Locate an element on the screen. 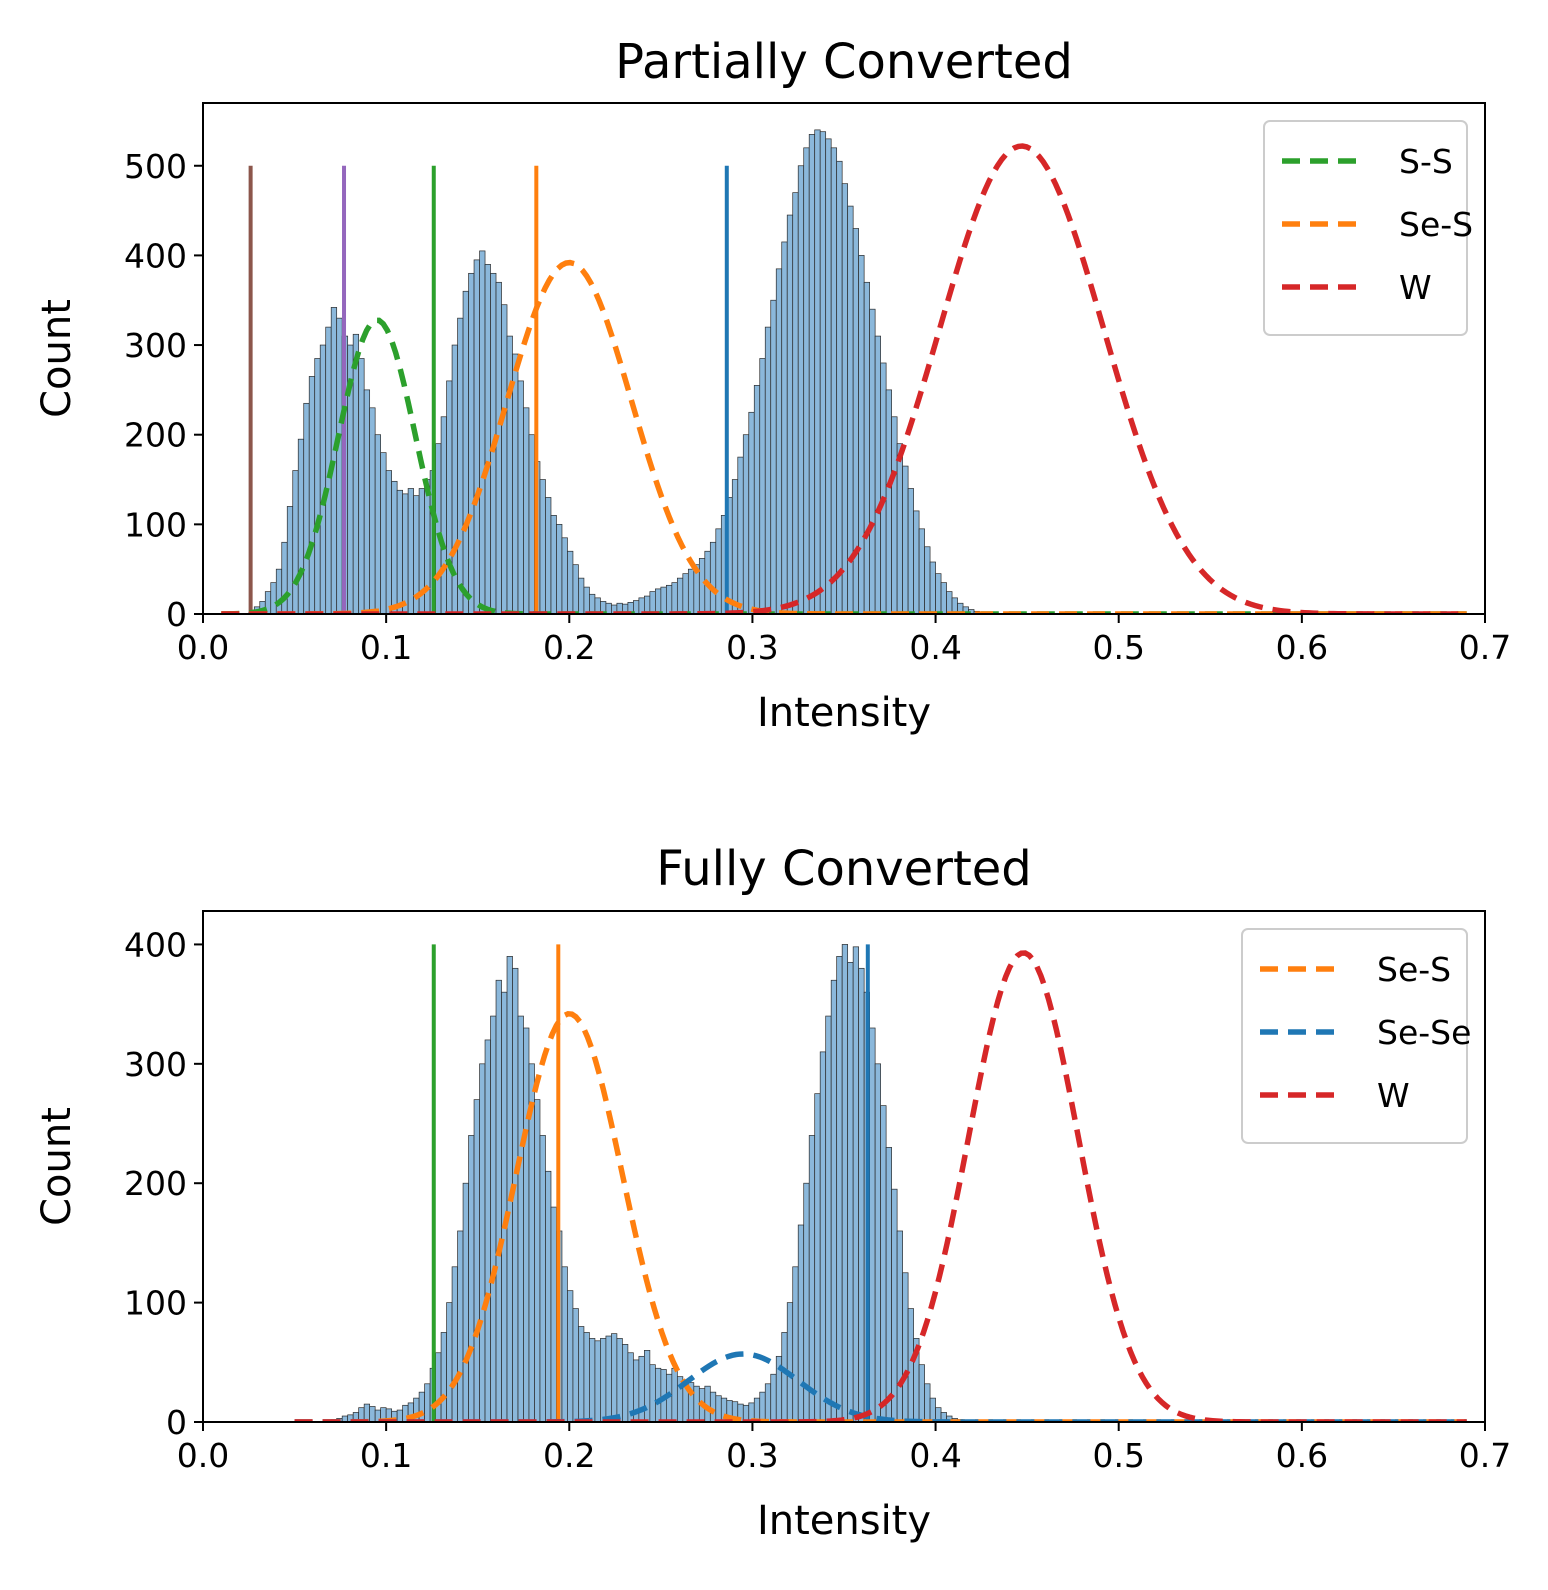  y-axis-label: Count is located at coordinates (57, 1166).